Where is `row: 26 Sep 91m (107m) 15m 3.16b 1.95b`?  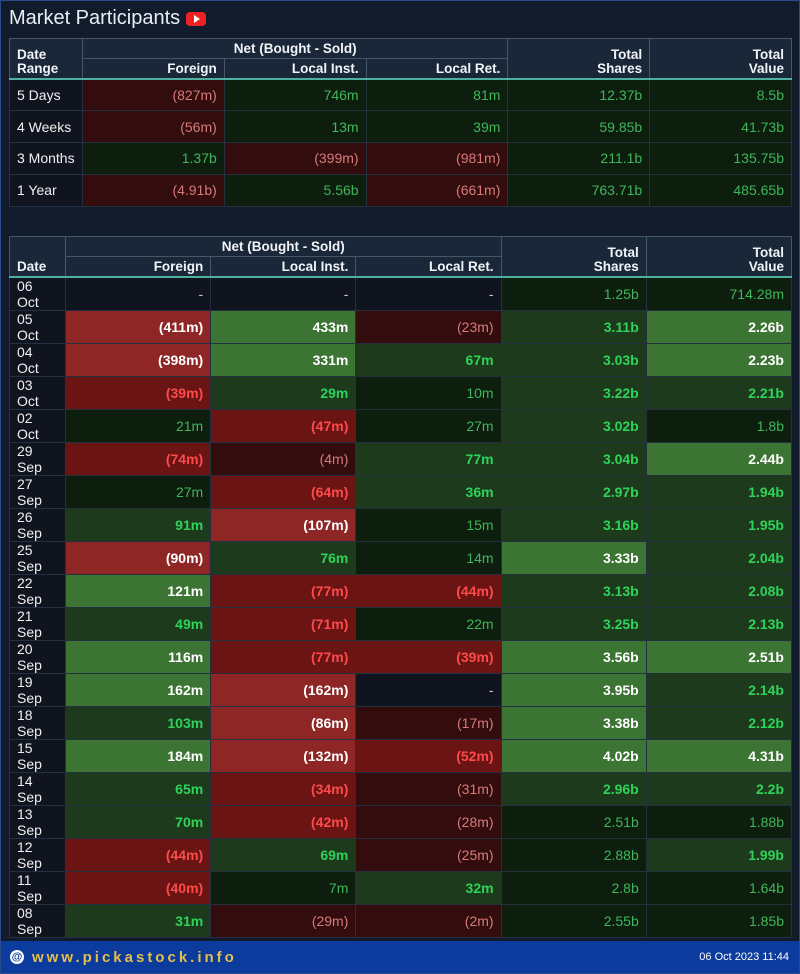
row: 26 Sep 91m (107m) 15m 3.16b 1.95b is located at coordinates (401, 525).